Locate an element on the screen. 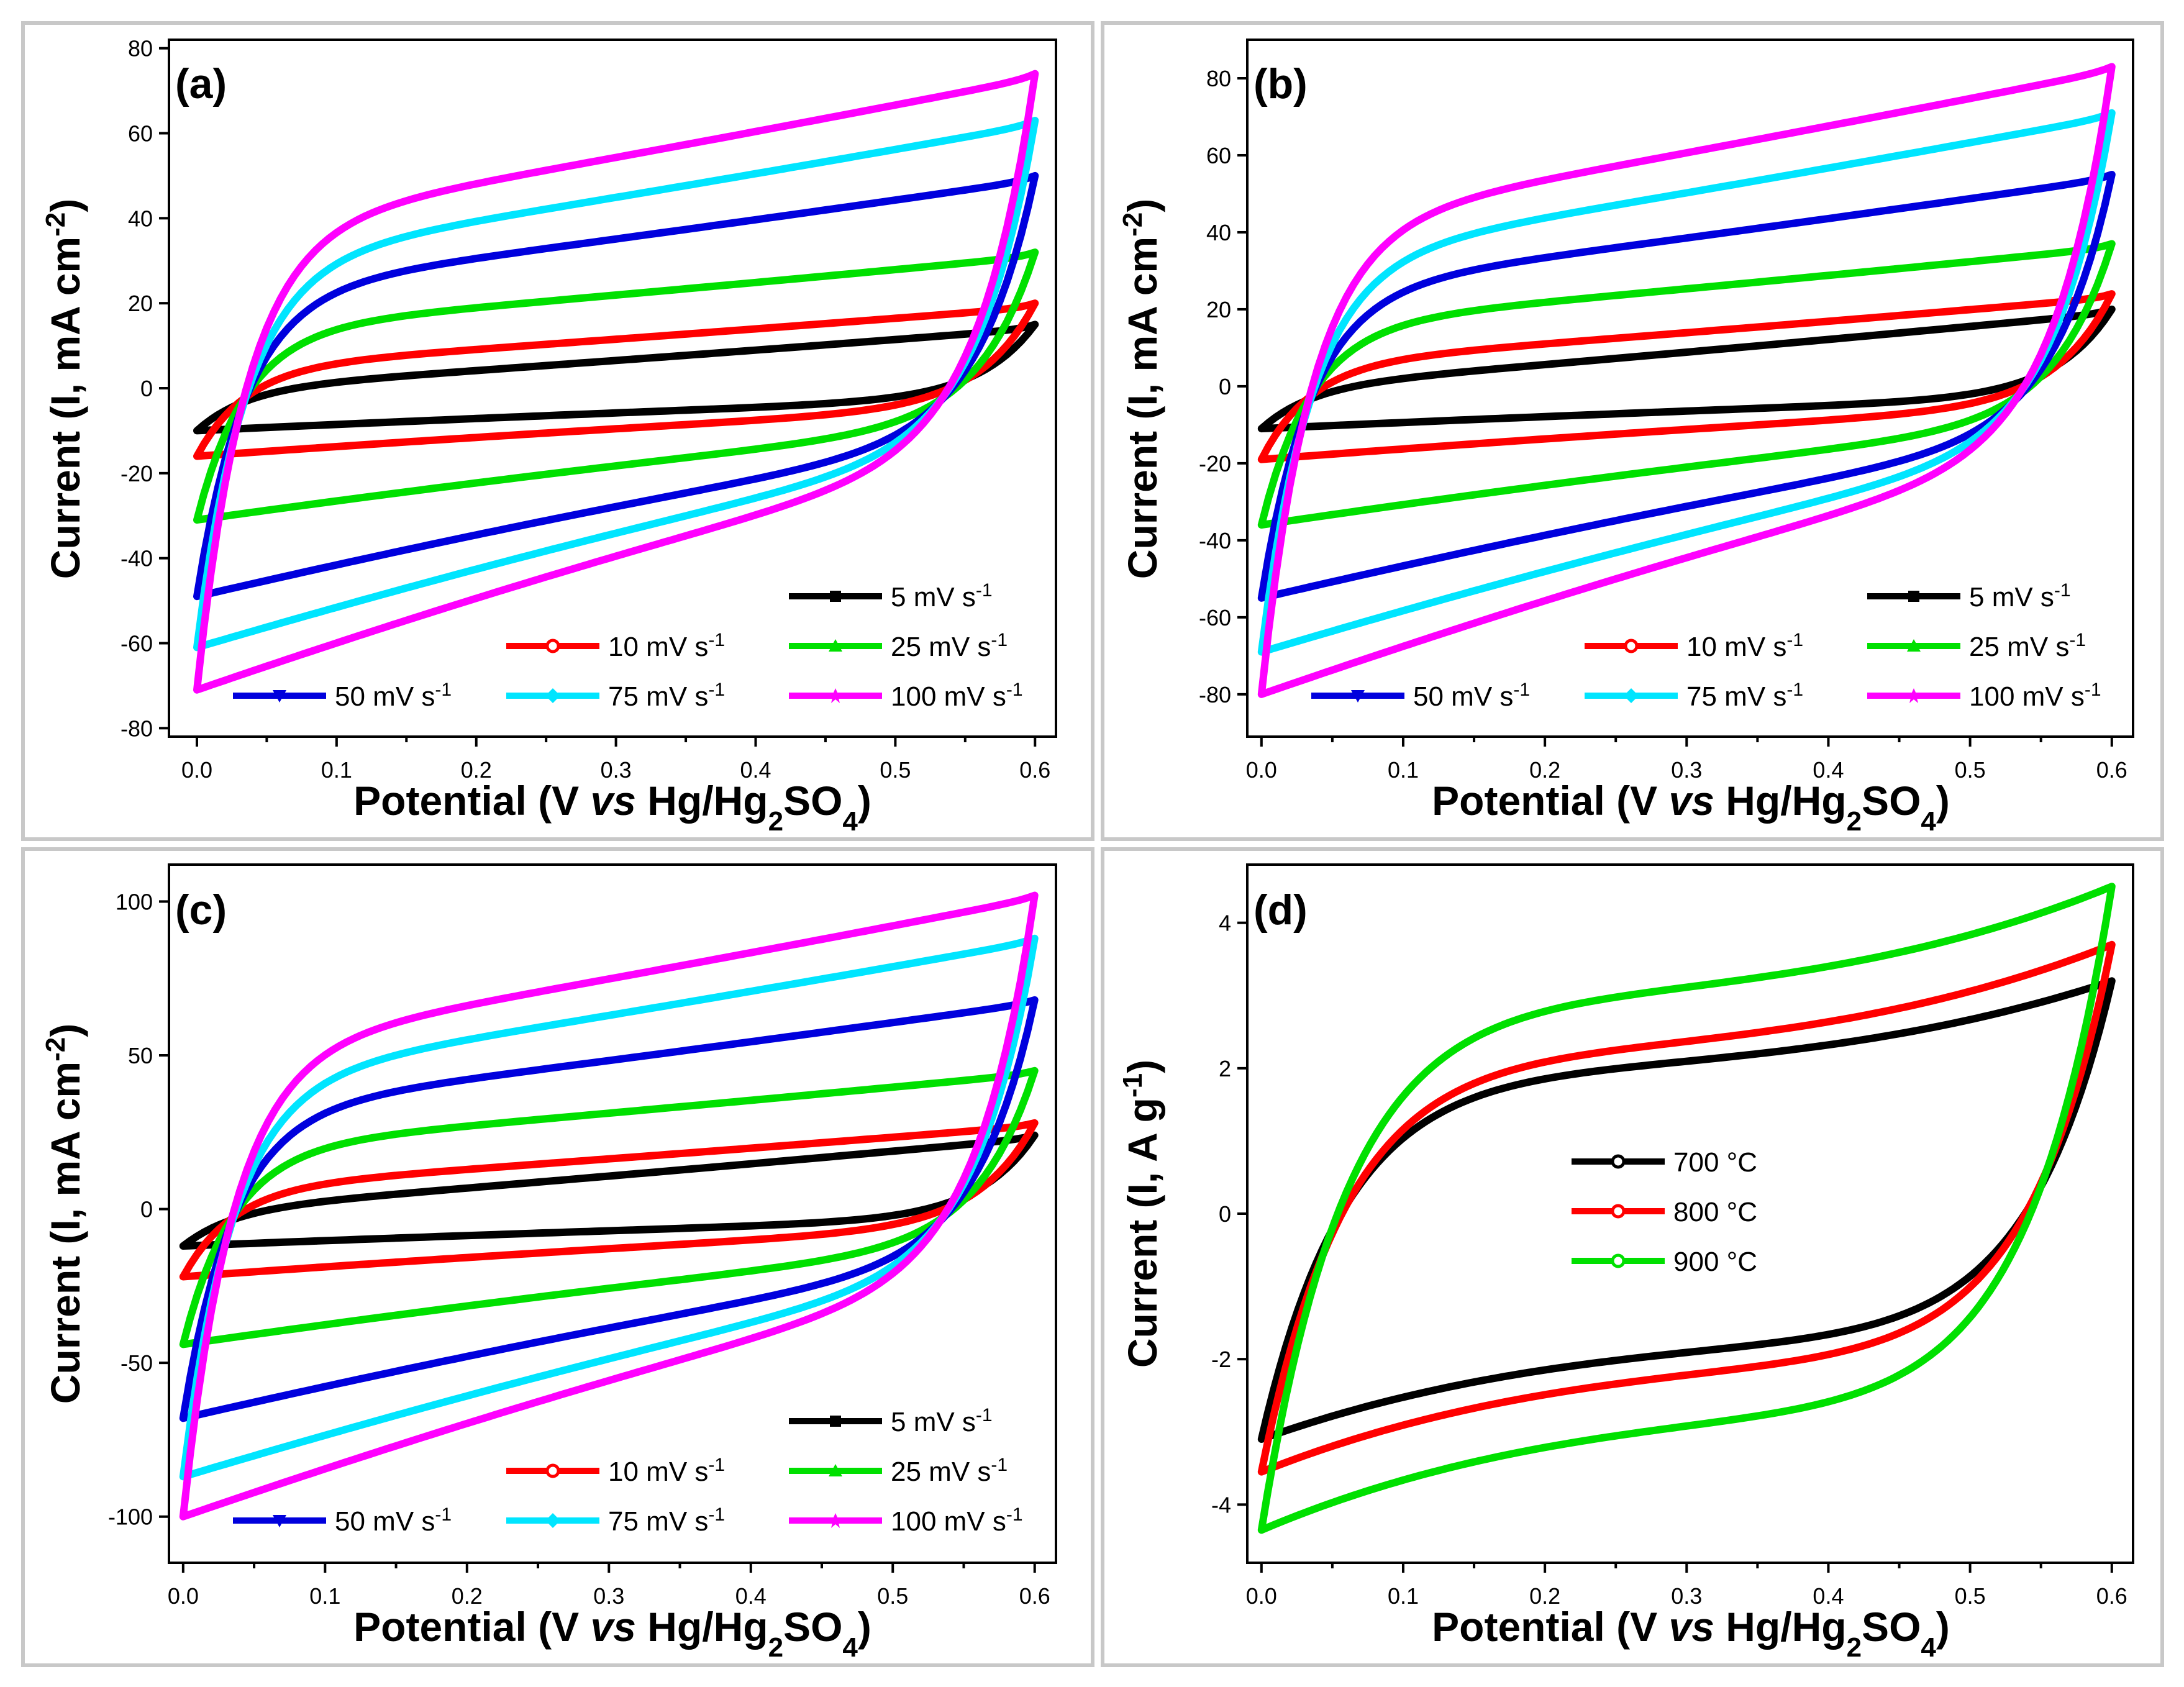 The image size is (2184, 1687). panel-c-label: (c) is located at coordinates (201, 910).